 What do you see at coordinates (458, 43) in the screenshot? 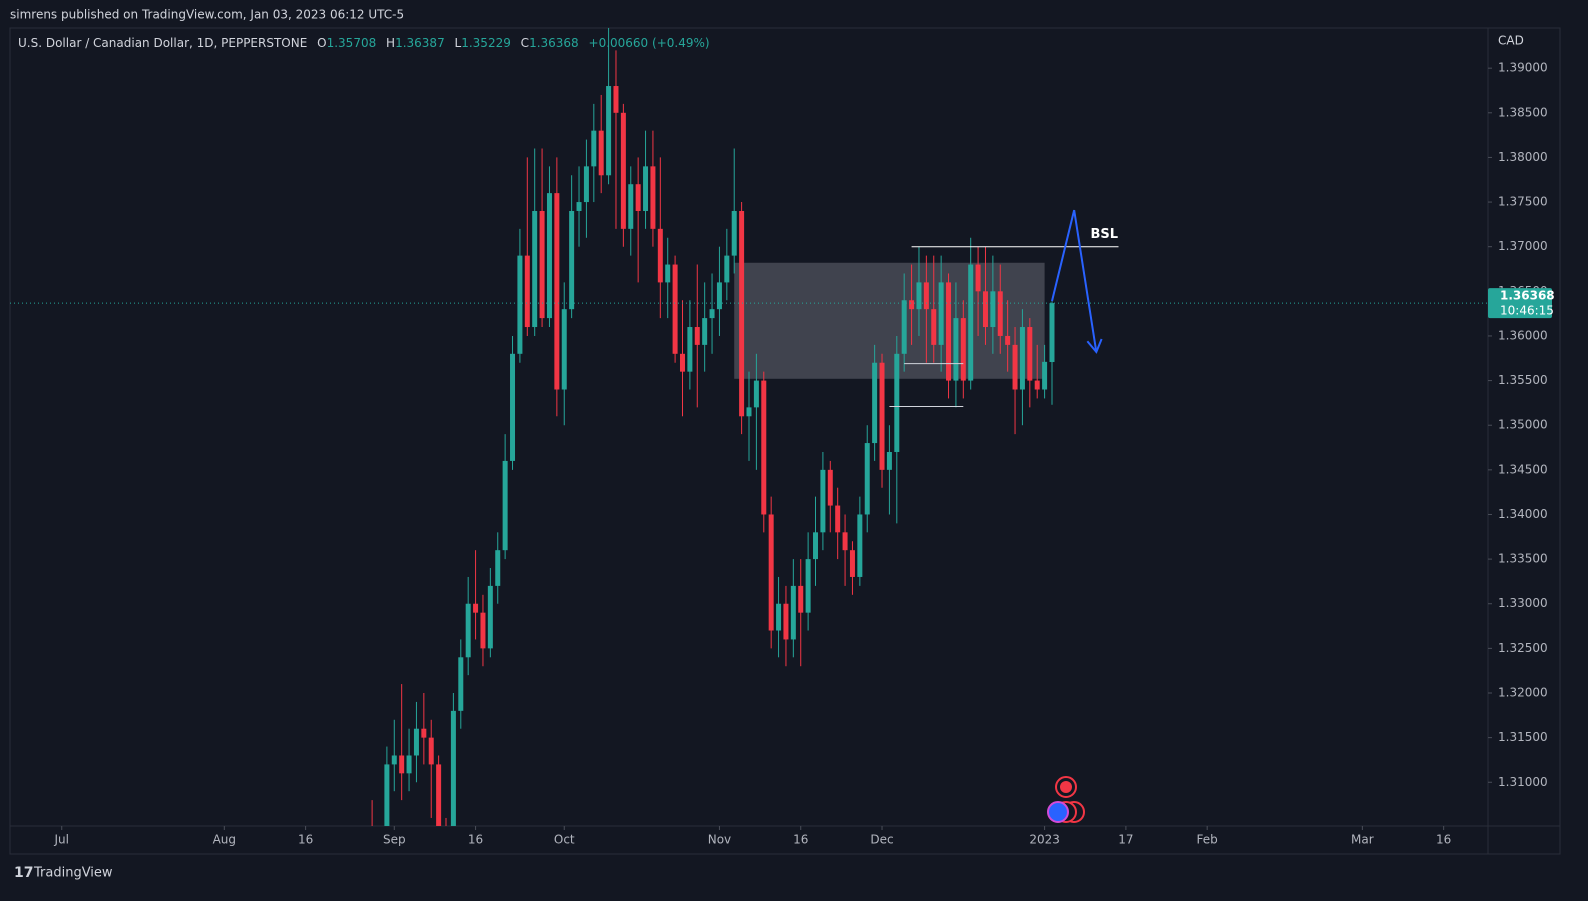
I see `ohlc-letter: L` at bounding box center [458, 43].